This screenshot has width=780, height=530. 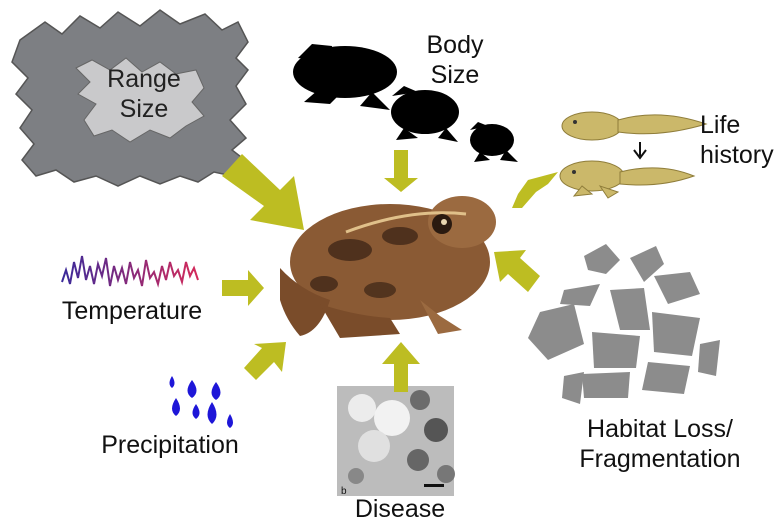 I want to click on life-history-label: Life history, so click(x=740, y=140).